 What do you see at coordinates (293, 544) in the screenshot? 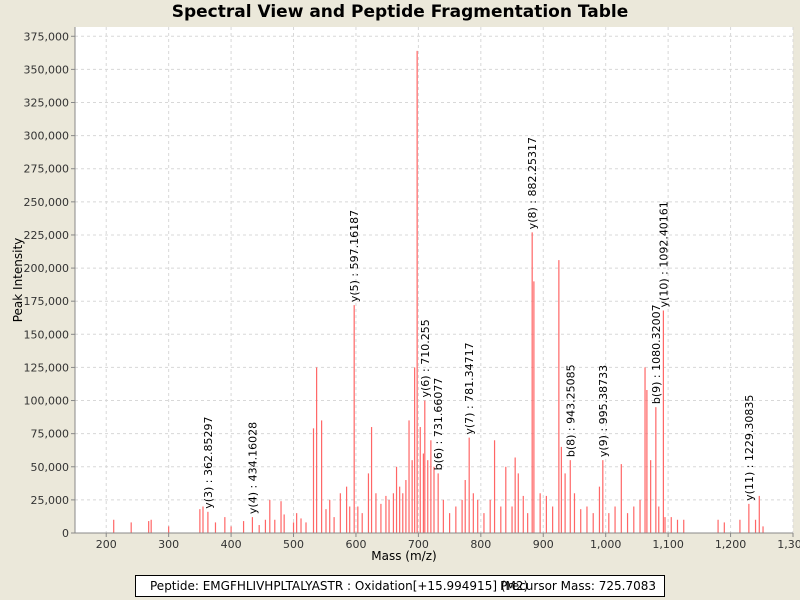
I see `x-tick-label: 500` at bounding box center [293, 544].